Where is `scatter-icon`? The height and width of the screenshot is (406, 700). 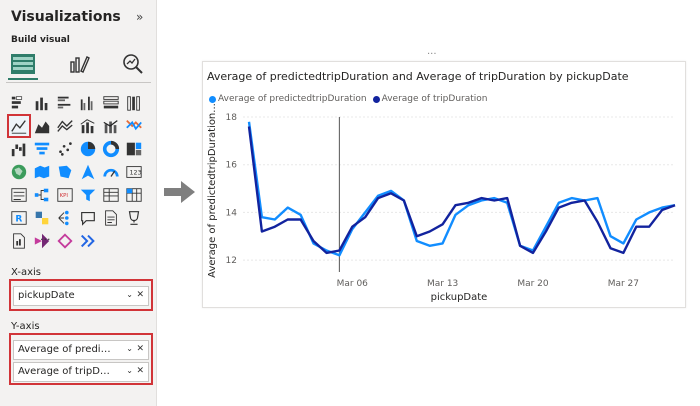 scatter-icon is located at coordinates (65, 149).